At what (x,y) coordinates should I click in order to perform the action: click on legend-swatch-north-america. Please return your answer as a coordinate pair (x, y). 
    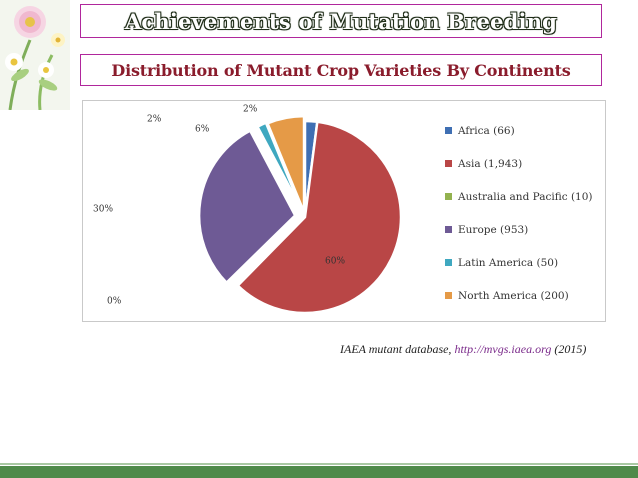
    Looking at the image, I should click on (448, 295).